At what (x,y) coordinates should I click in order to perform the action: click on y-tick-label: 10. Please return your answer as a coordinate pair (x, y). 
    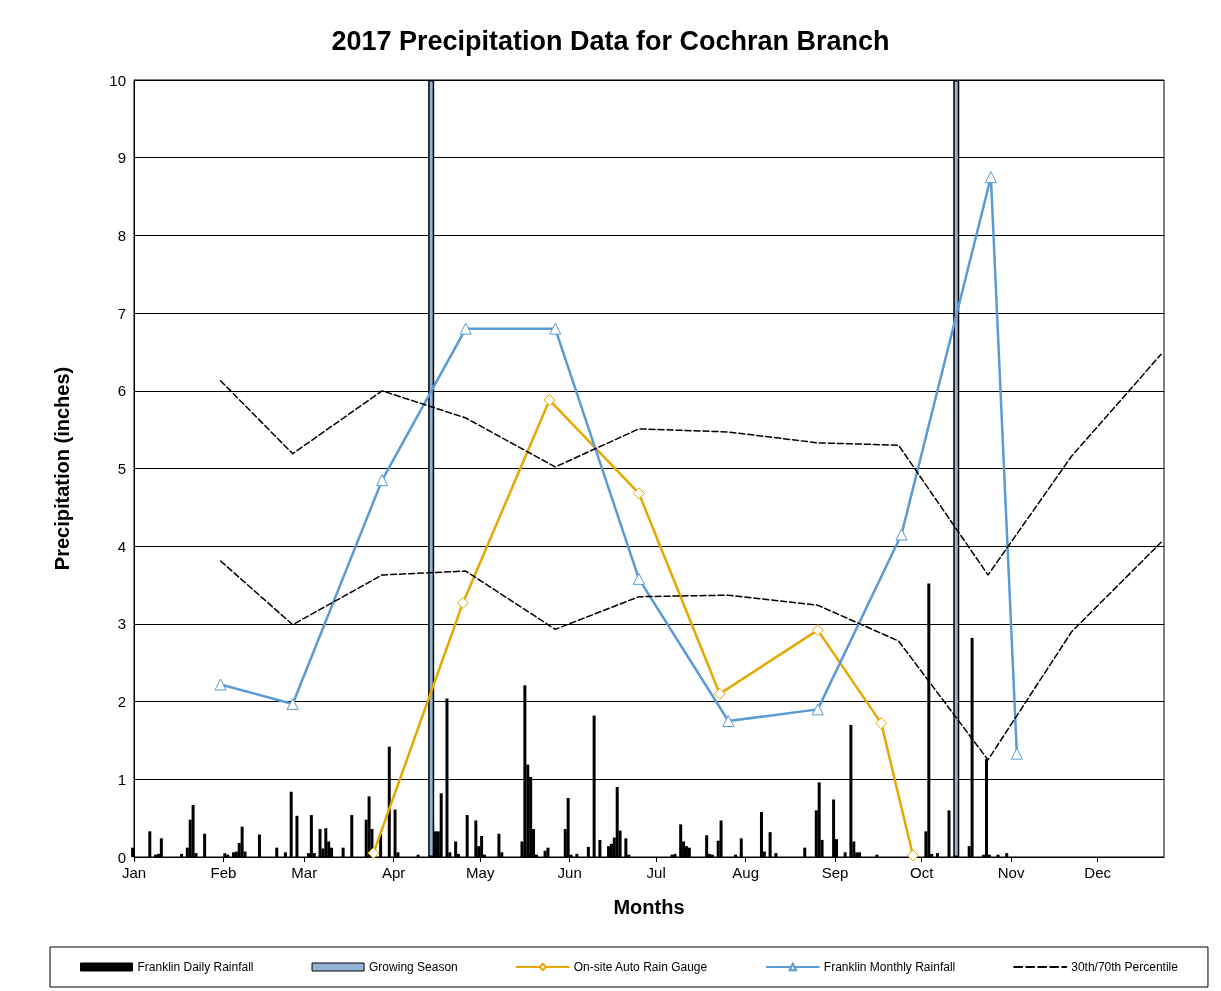
    Looking at the image, I should click on (117, 80).